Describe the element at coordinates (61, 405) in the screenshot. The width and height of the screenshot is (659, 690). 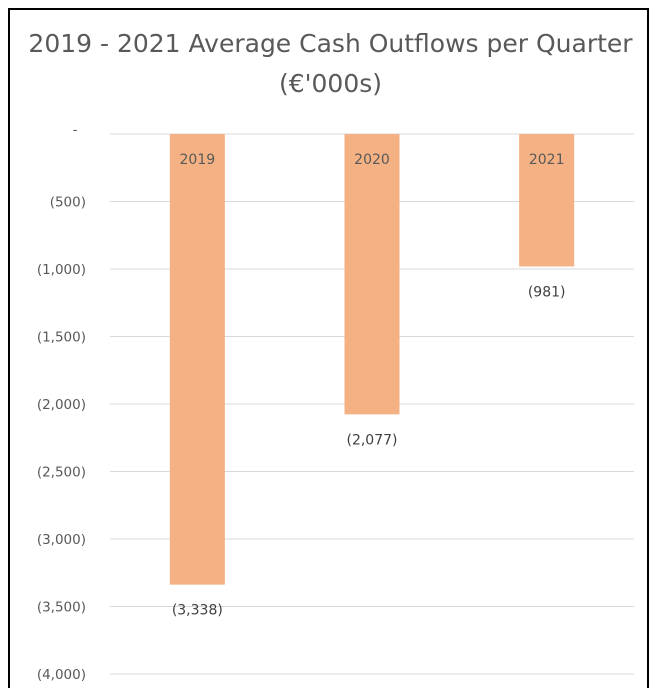
I see `y-tick-label: (2,000)` at that location.